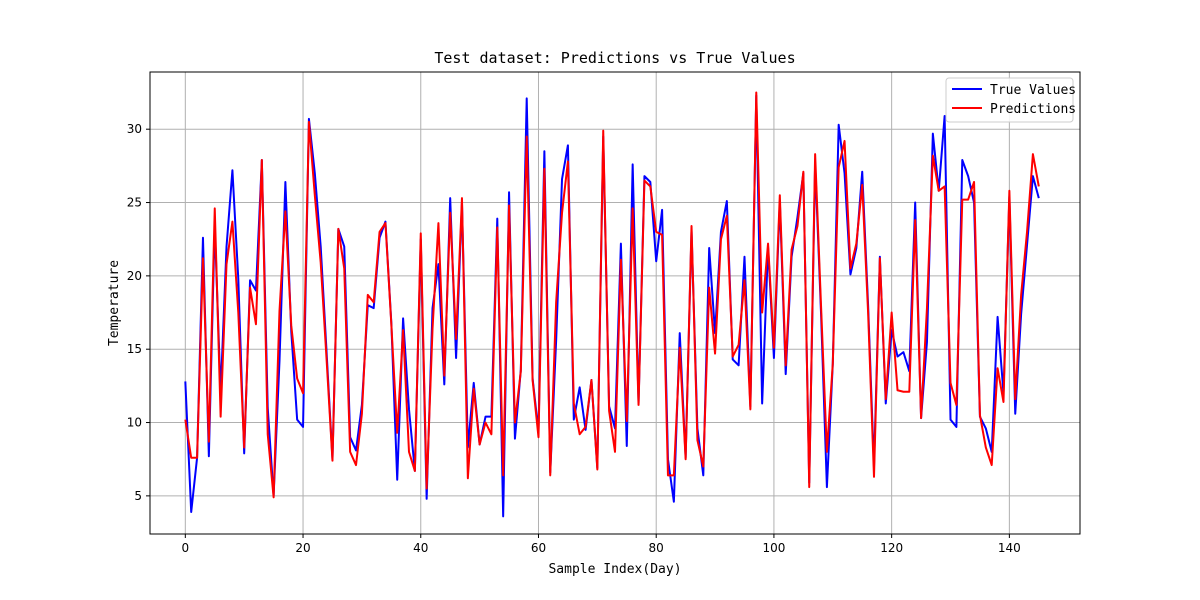 Image resolution: width=1200 pixels, height=600 pixels. What do you see at coordinates (114, 303) in the screenshot?
I see `y-axis-label: Temperature` at bounding box center [114, 303].